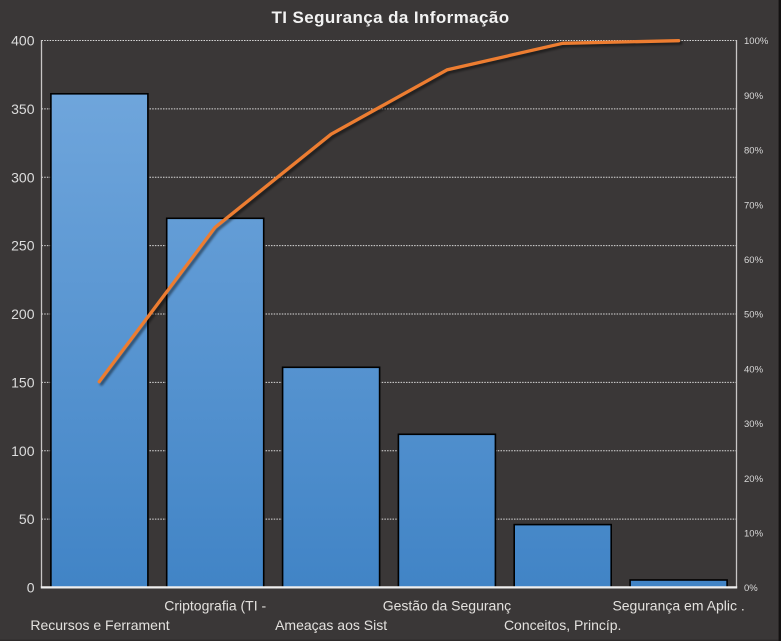 This screenshot has width=781, height=641. I want to click on svg-text: Segurança em Aplic ., so click(678, 606).